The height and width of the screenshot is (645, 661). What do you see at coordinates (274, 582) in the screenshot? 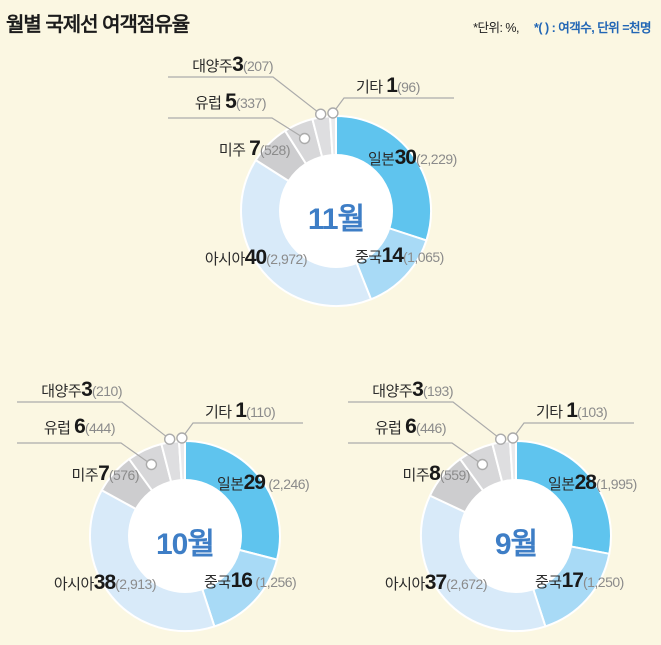
I see `slice-count: (1,256)` at bounding box center [274, 582].